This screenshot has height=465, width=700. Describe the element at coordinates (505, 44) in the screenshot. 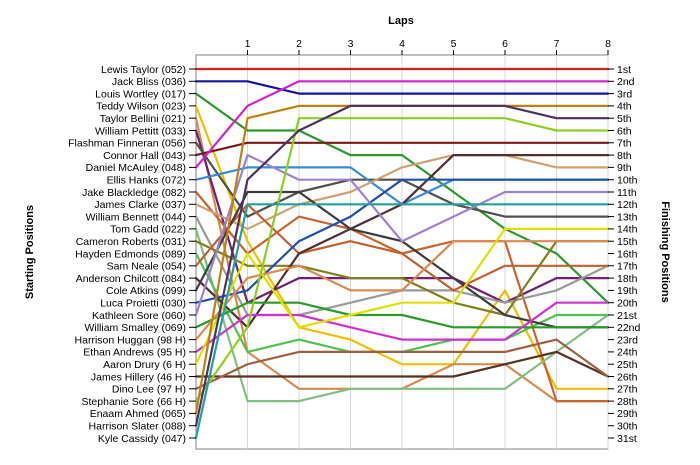

I see `x-tick-label-6: 6` at that location.